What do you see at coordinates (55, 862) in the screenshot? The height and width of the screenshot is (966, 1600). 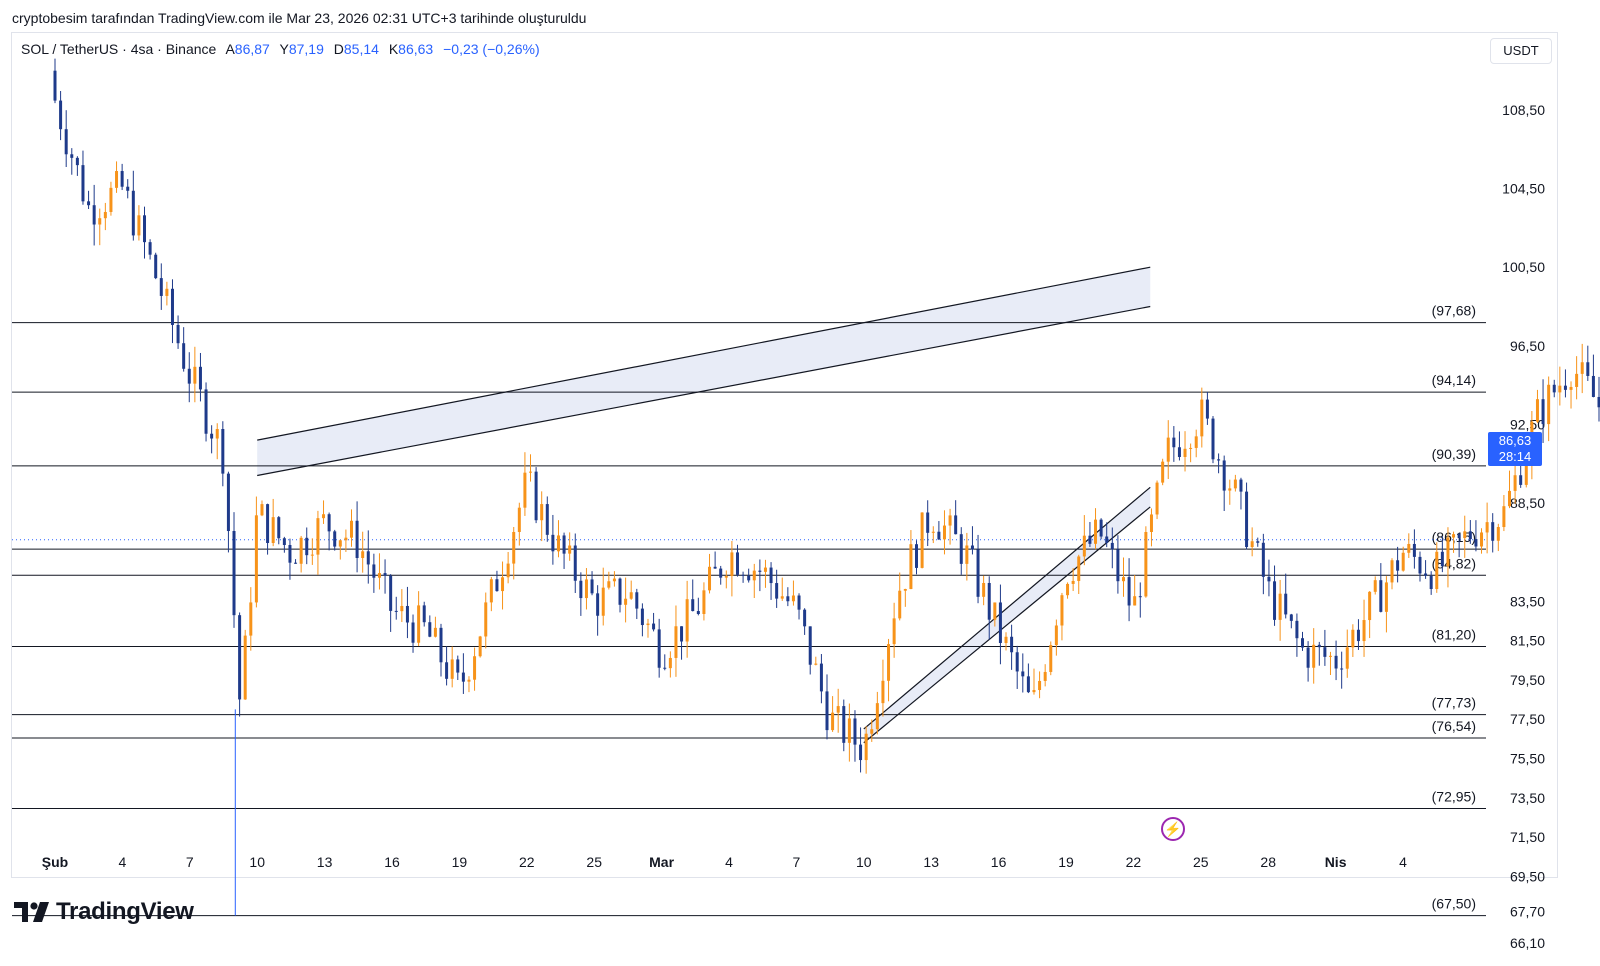 I see `x-tick-label: Şub` at bounding box center [55, 862].